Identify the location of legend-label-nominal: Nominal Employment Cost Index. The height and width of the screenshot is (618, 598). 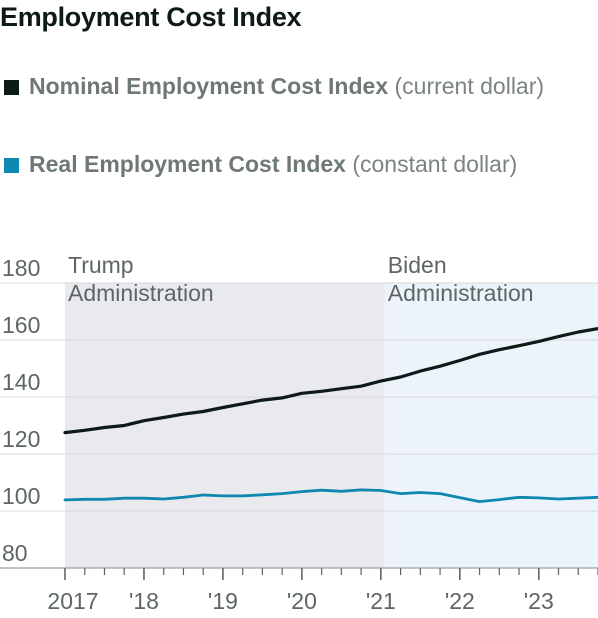
(209, 86).